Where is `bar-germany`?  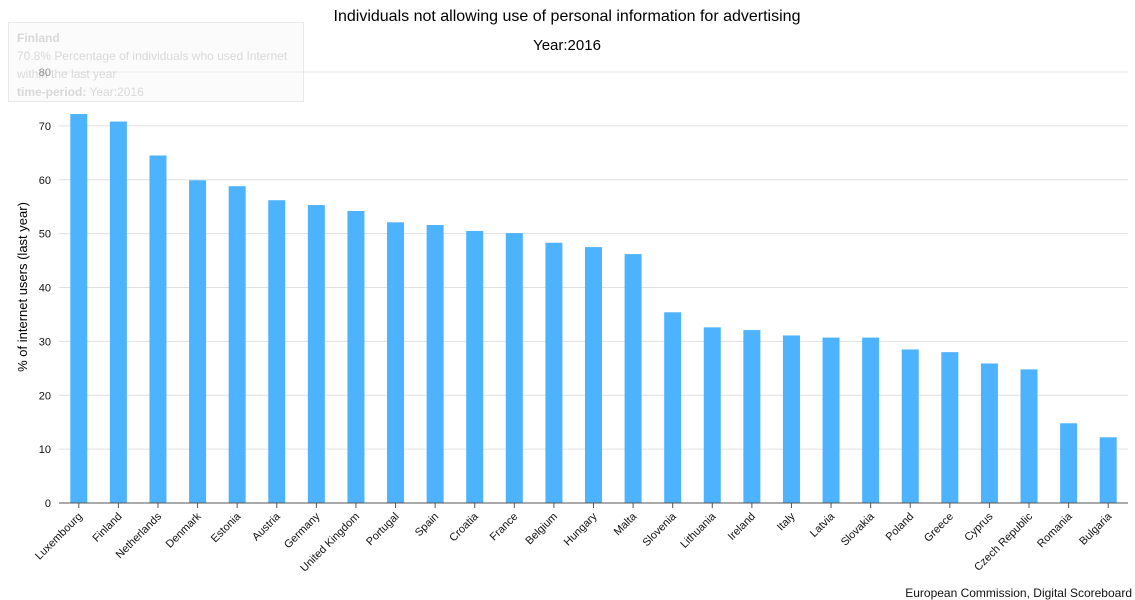 bar-germany is located at coordinates (316, 354).